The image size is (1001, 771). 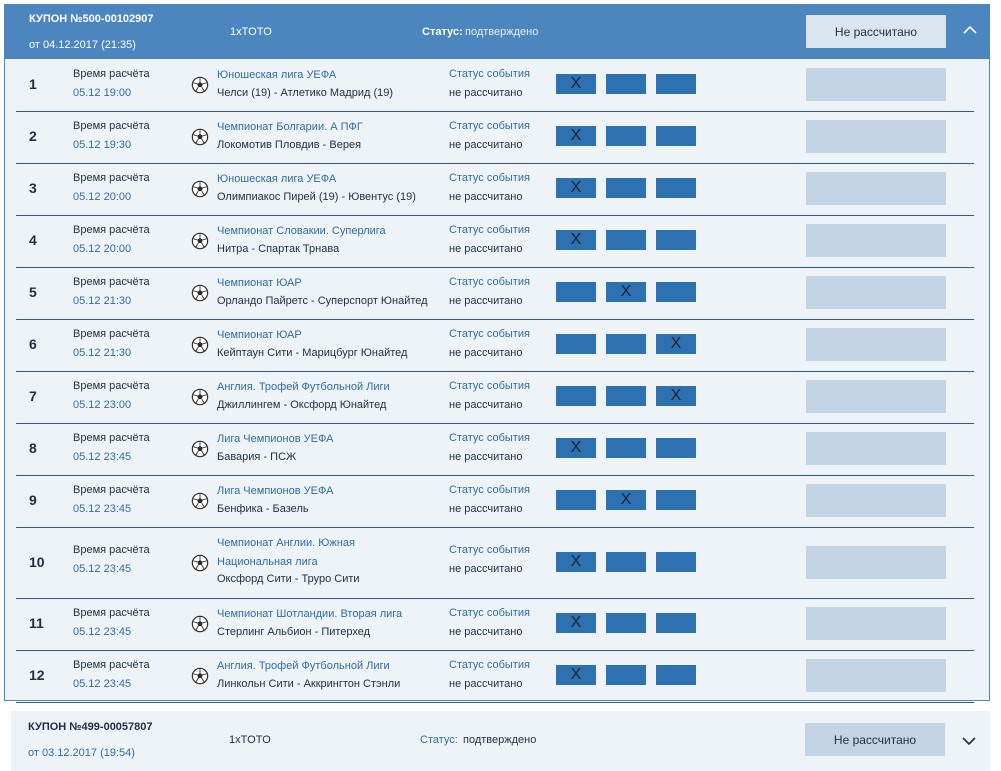 What do you see at coordinates (33, 240) in the screenshot?
I see `event-number: 4` at bounding box center [33, 240].